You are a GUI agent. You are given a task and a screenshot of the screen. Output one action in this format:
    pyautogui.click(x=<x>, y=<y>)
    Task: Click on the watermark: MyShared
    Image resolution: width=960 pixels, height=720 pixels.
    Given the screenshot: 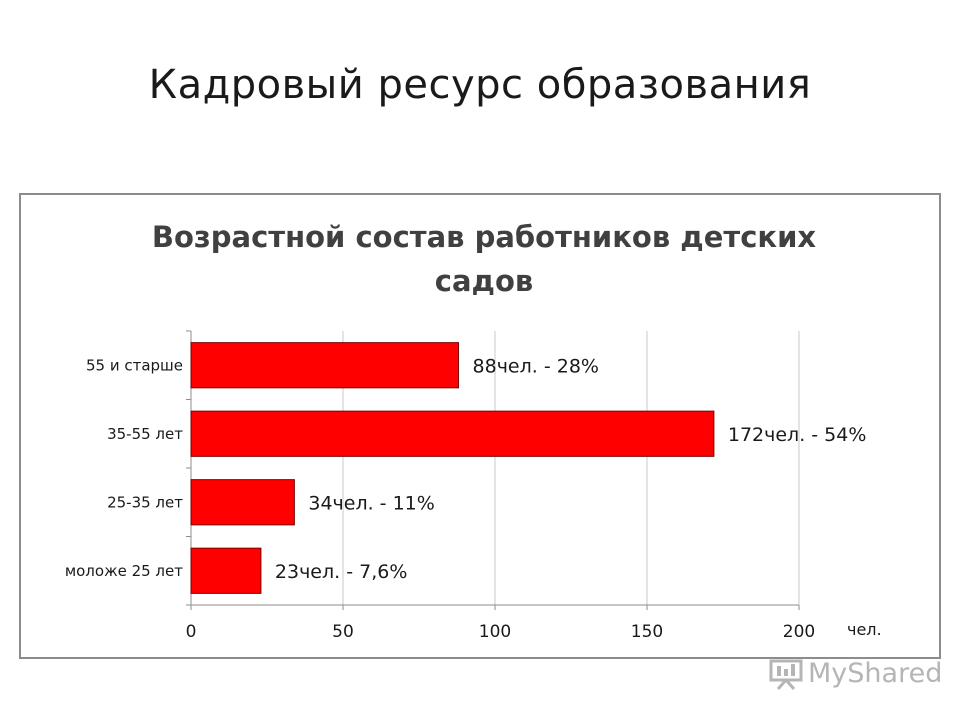 What is the action you would take?
    pyautogui.click(x=855, y=674)
    